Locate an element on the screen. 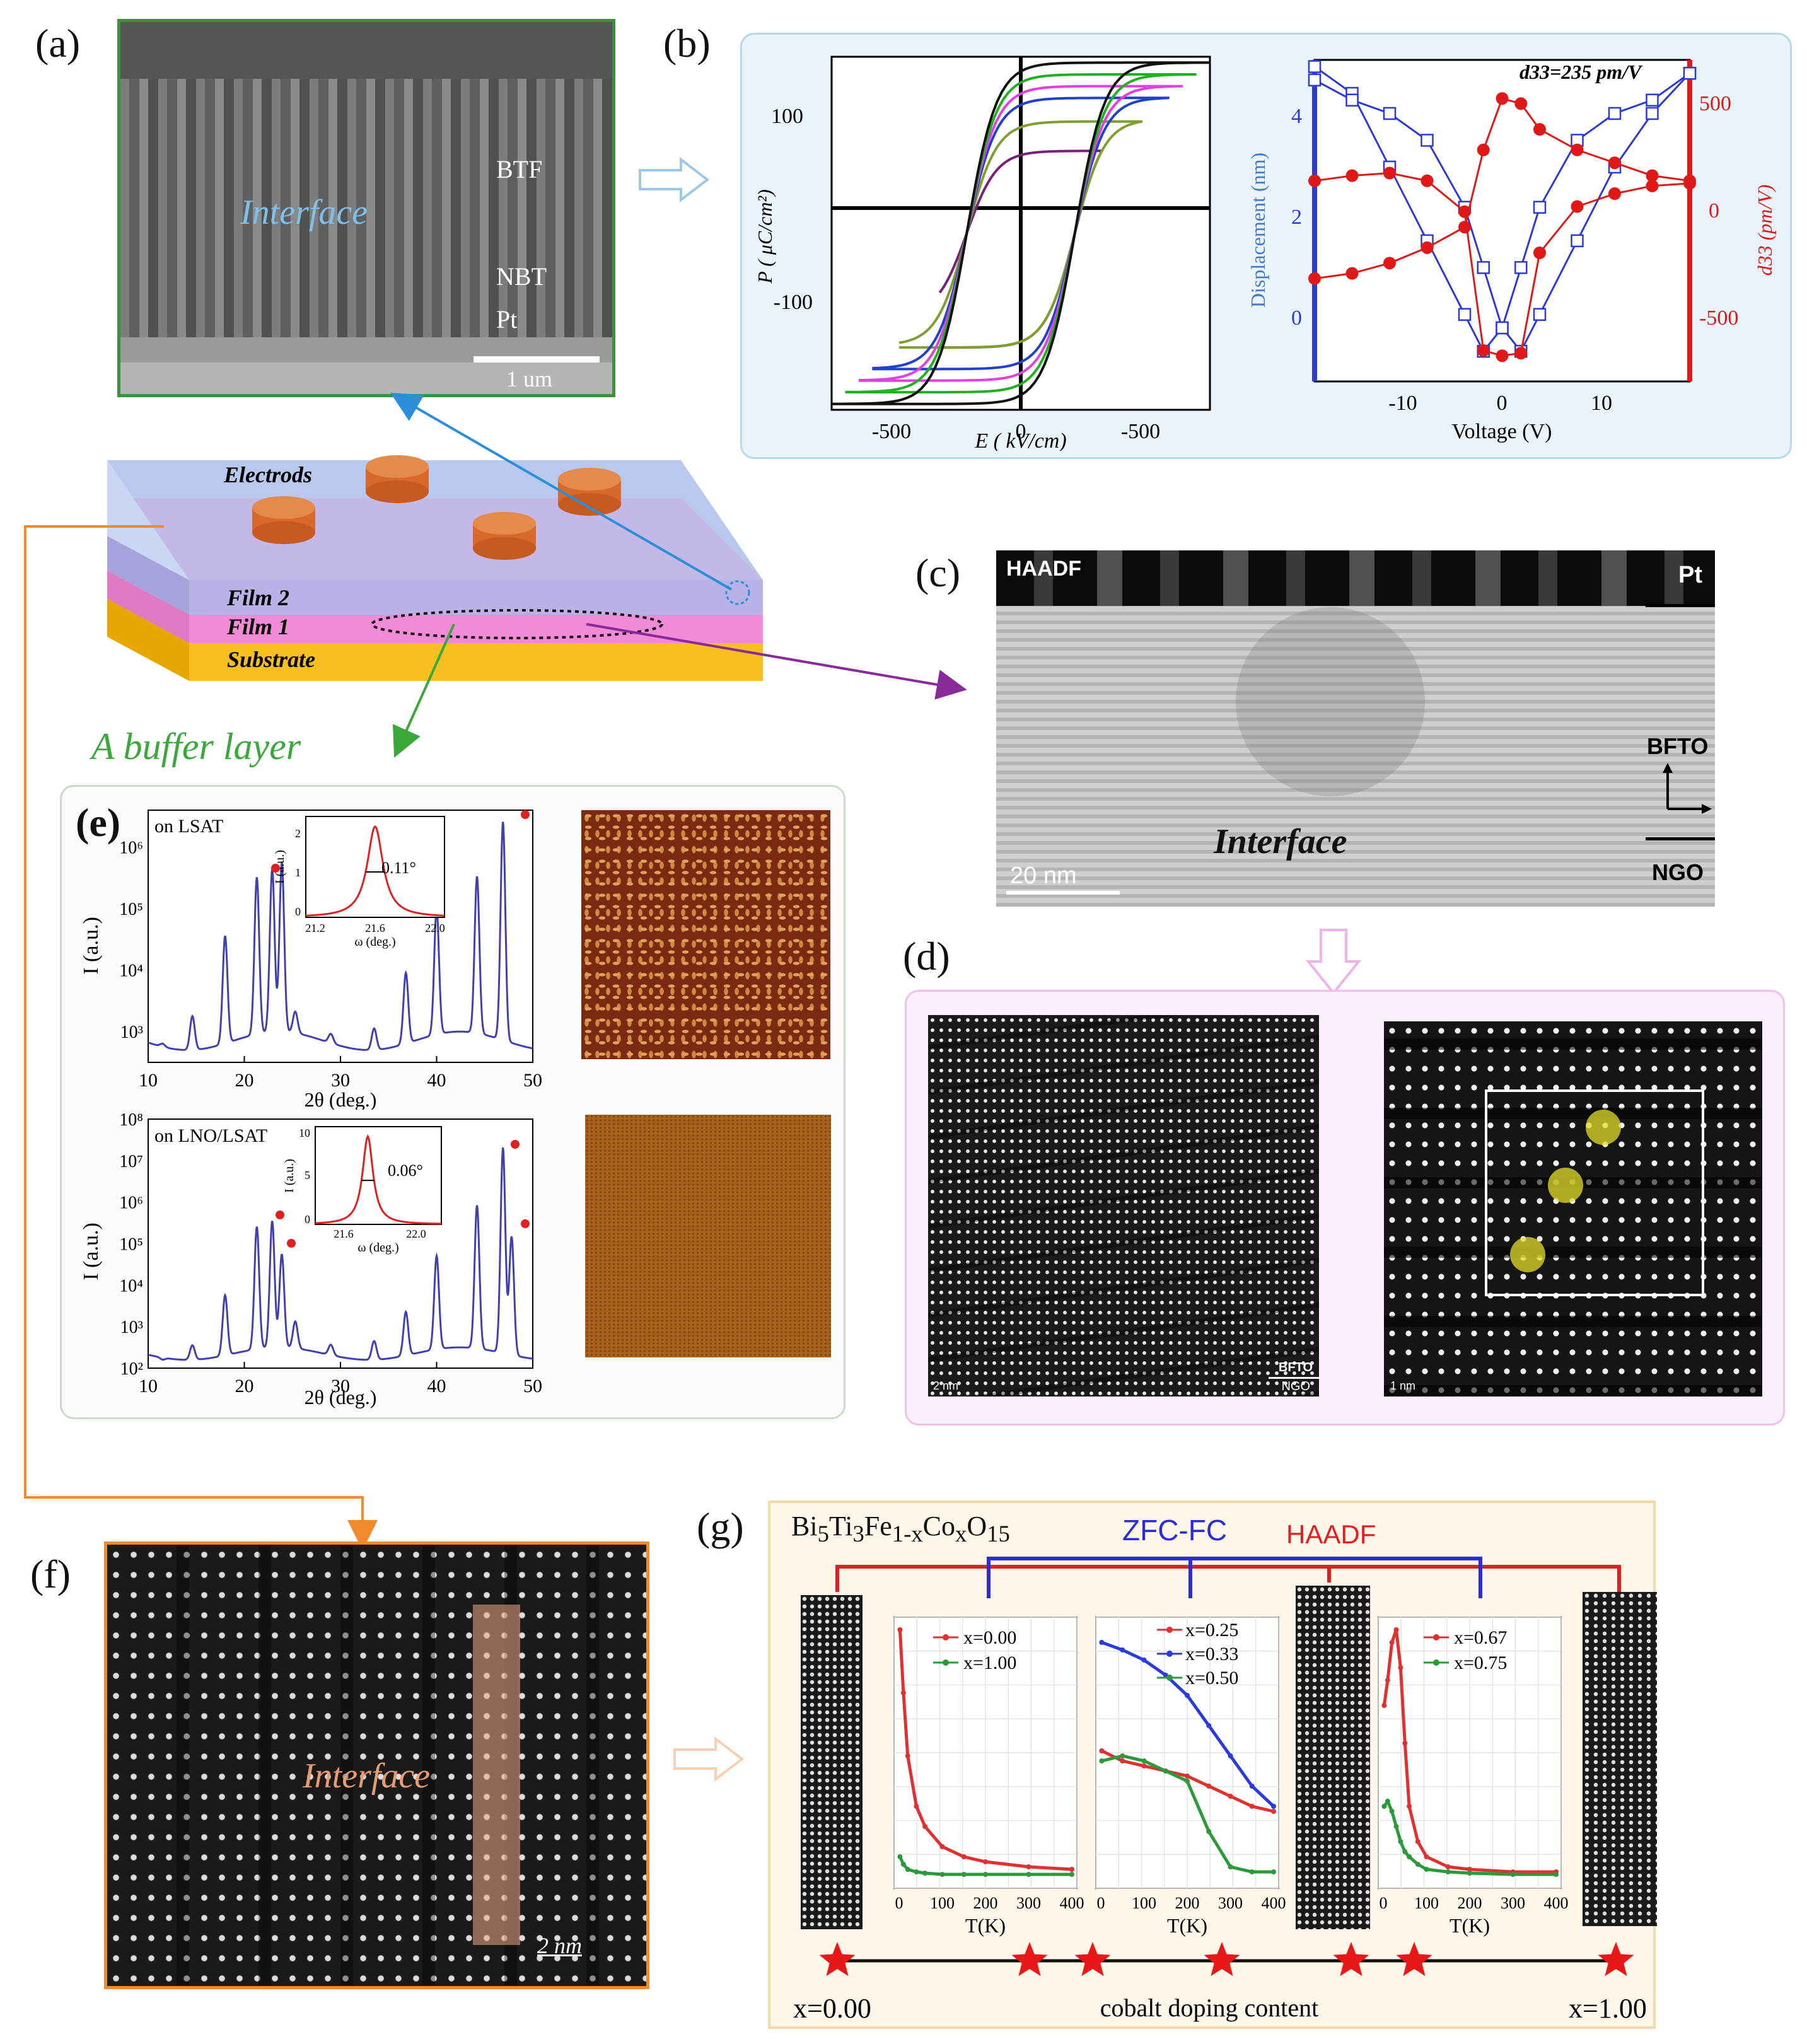 This screenshot has height=2044, width=1807. stem-f-darkcol is located at coordinates (377, 1766).